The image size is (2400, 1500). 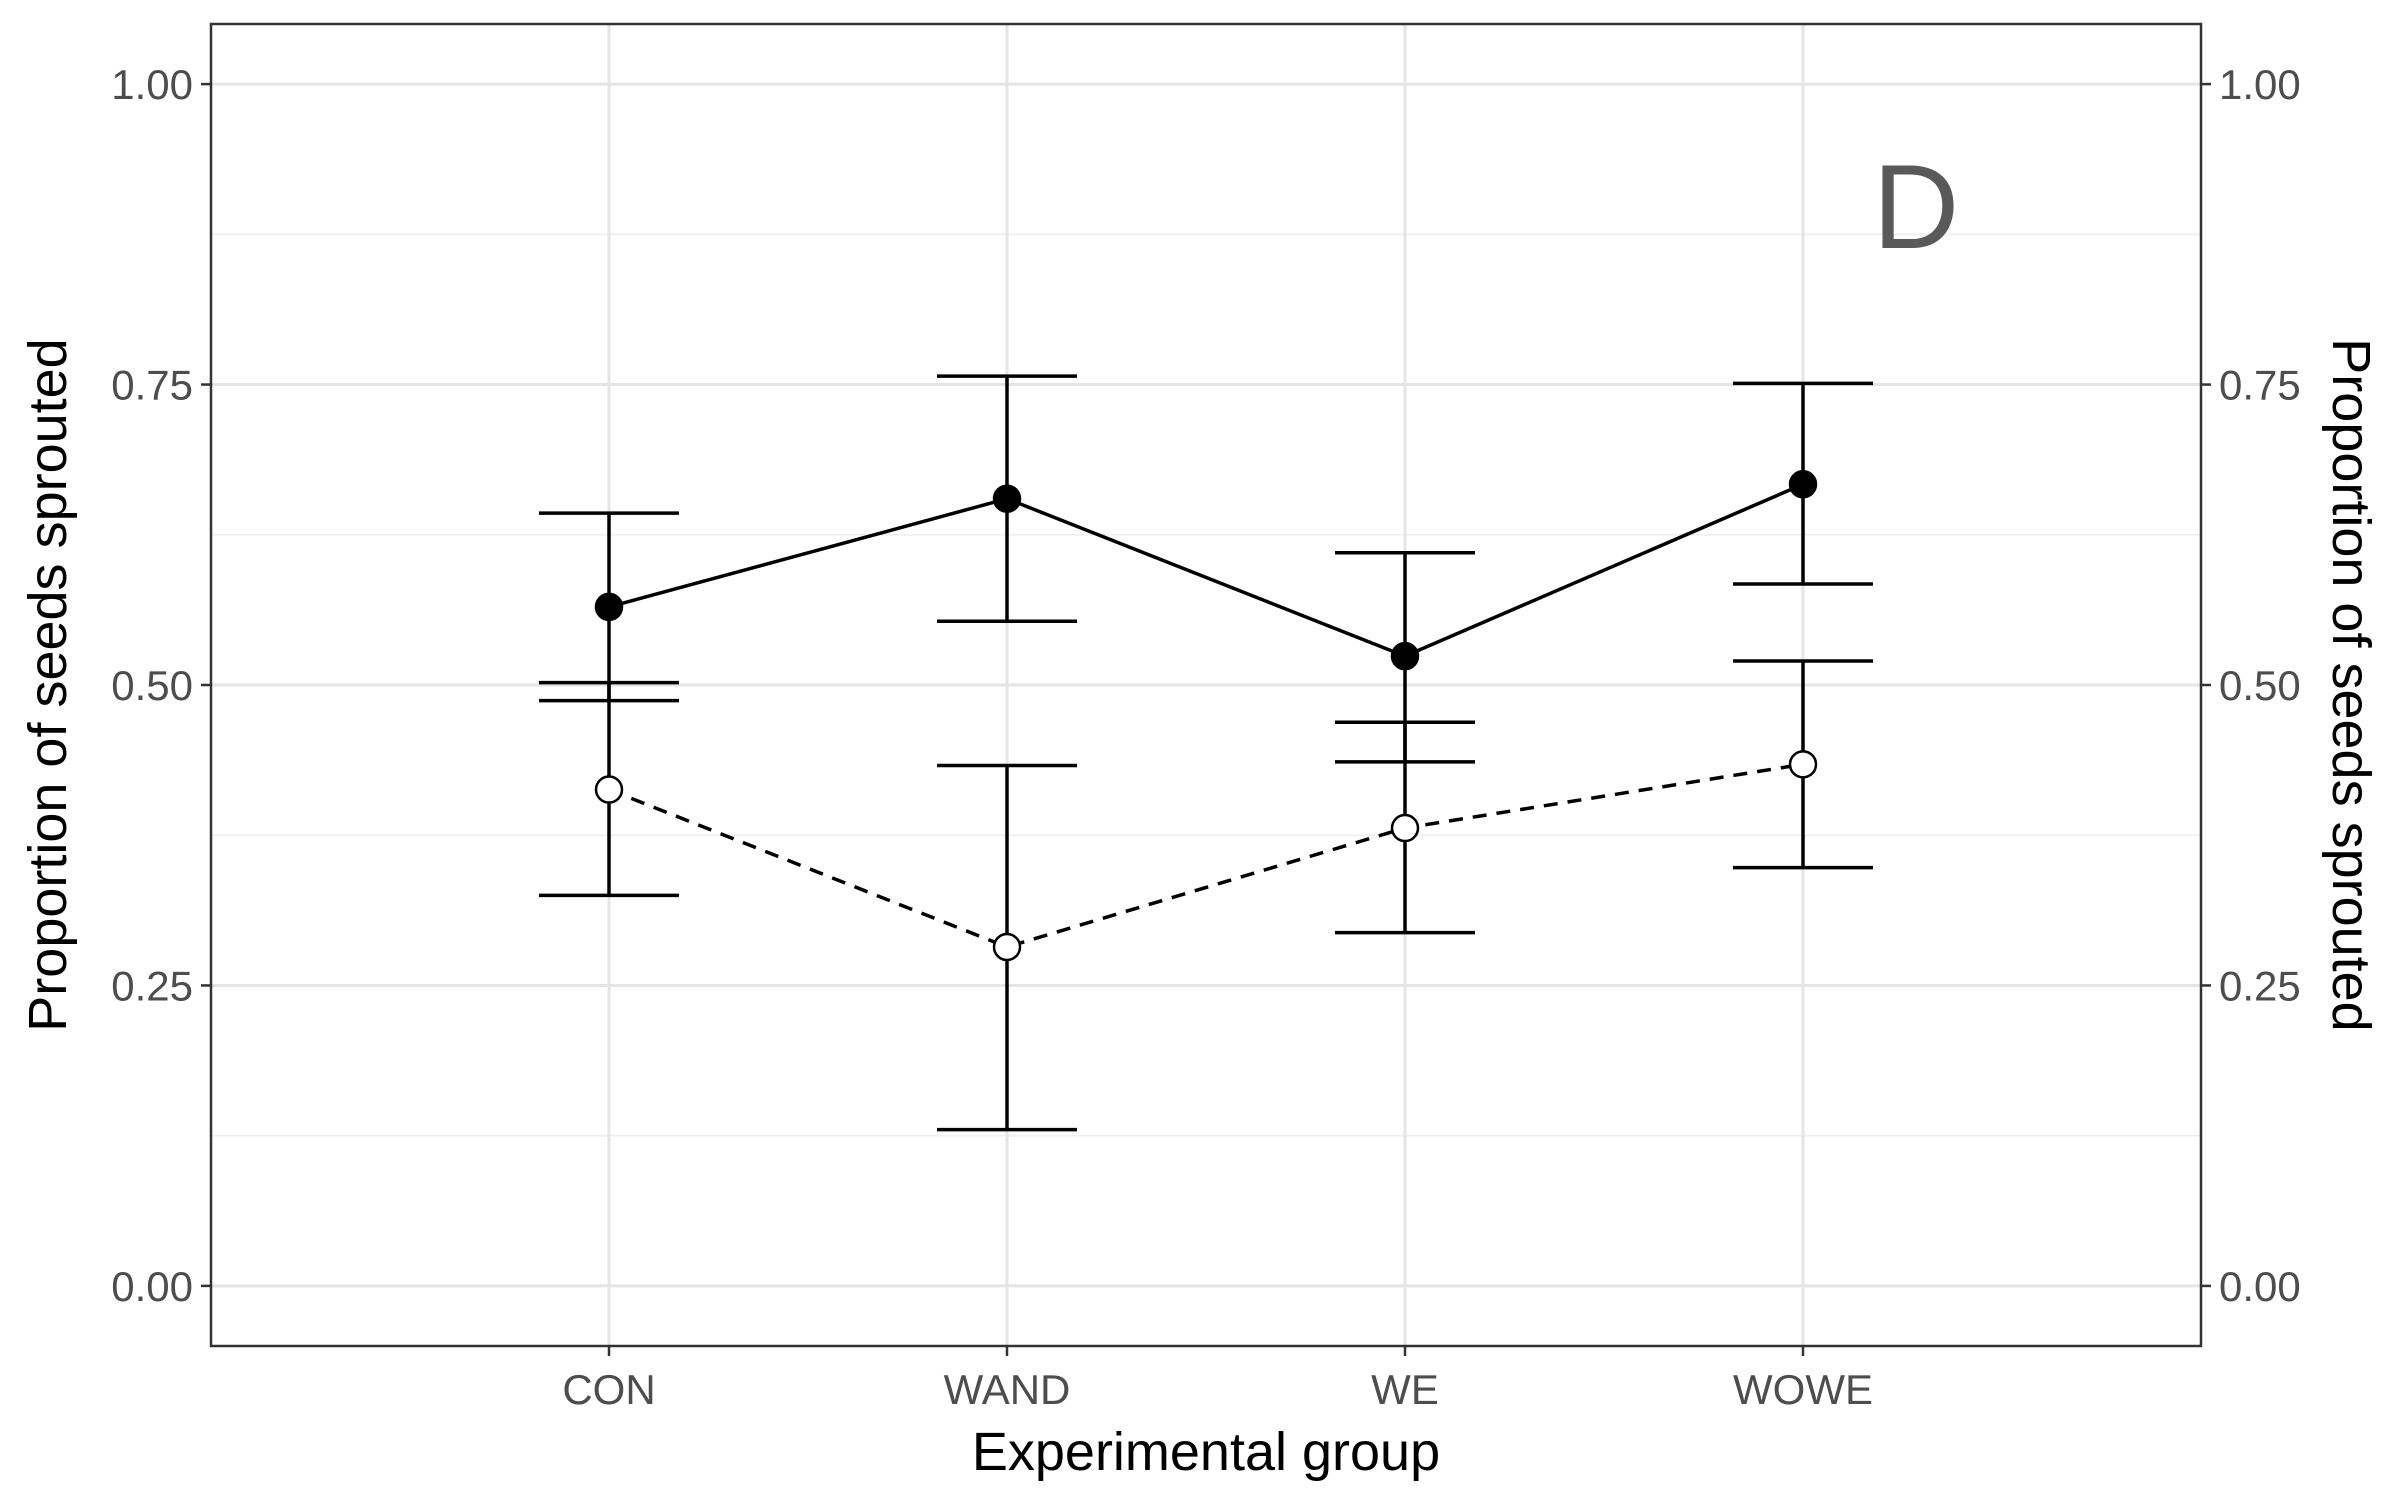 What do you see at coordinates (152, 385) in the screenshot?
I see `y-tick-label-left: 0.75` at bounding box center [152, 385].